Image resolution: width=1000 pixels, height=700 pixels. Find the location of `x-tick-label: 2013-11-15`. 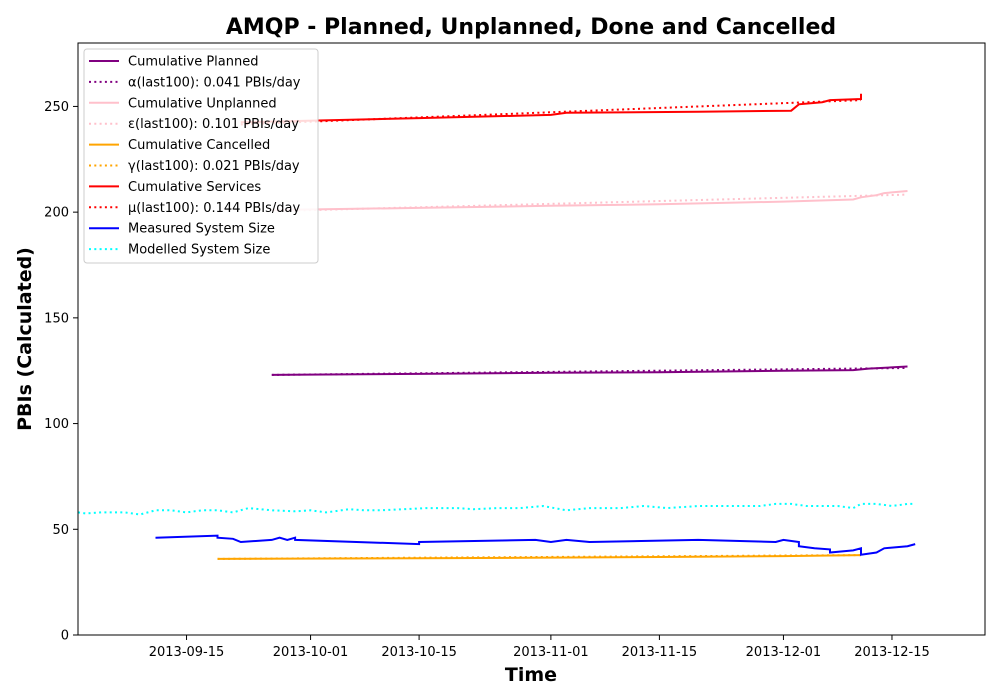

x-tick-label: 2013-11-15 is located at coordinates (660, 652).